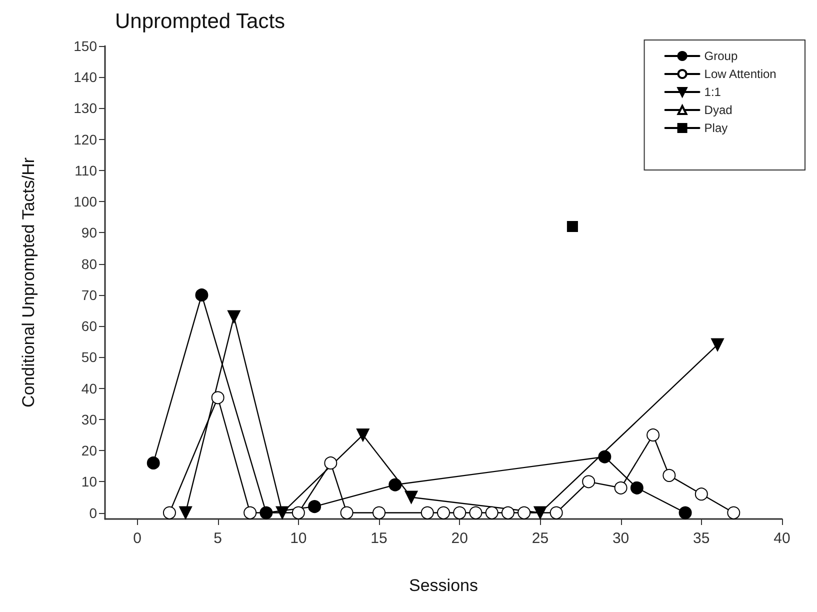  Describe the element at coordinates (718, 110) in the screenshot. I see `legend-label: Dyad` at that location.